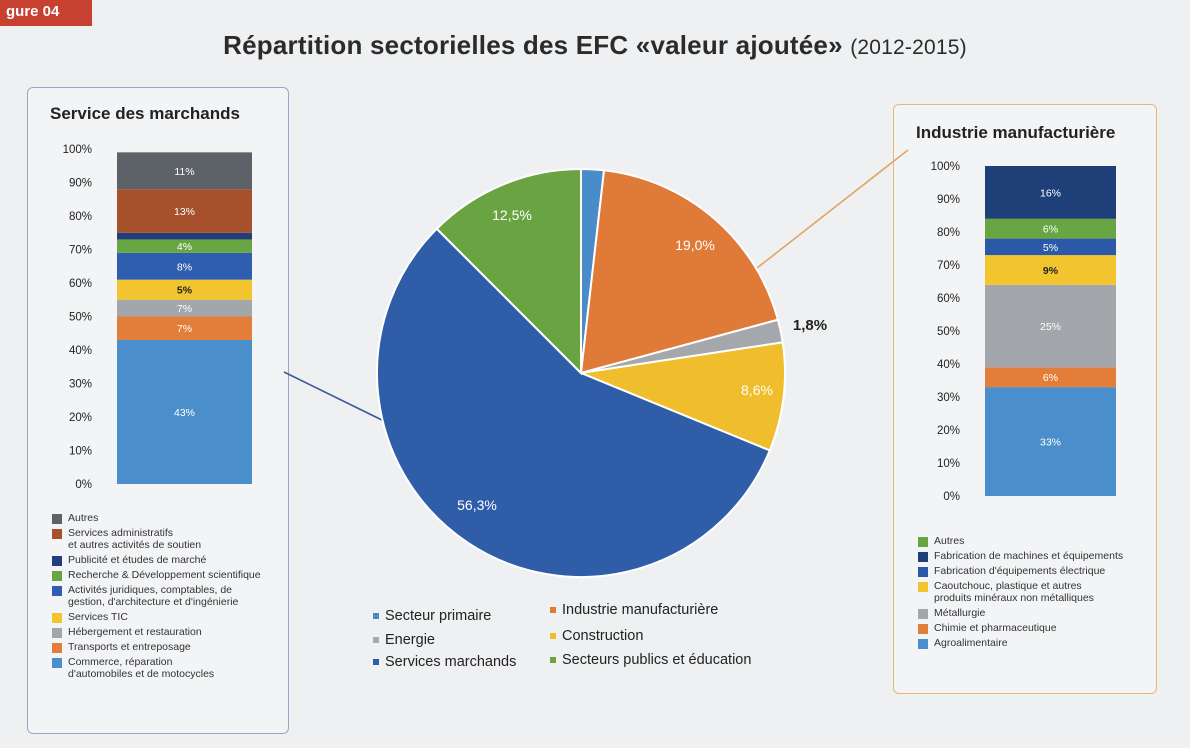 Image resolution: width=1190 pixels, height=748 pixels. I want to click on bar-segment-label: 13%, so click(184, 212).